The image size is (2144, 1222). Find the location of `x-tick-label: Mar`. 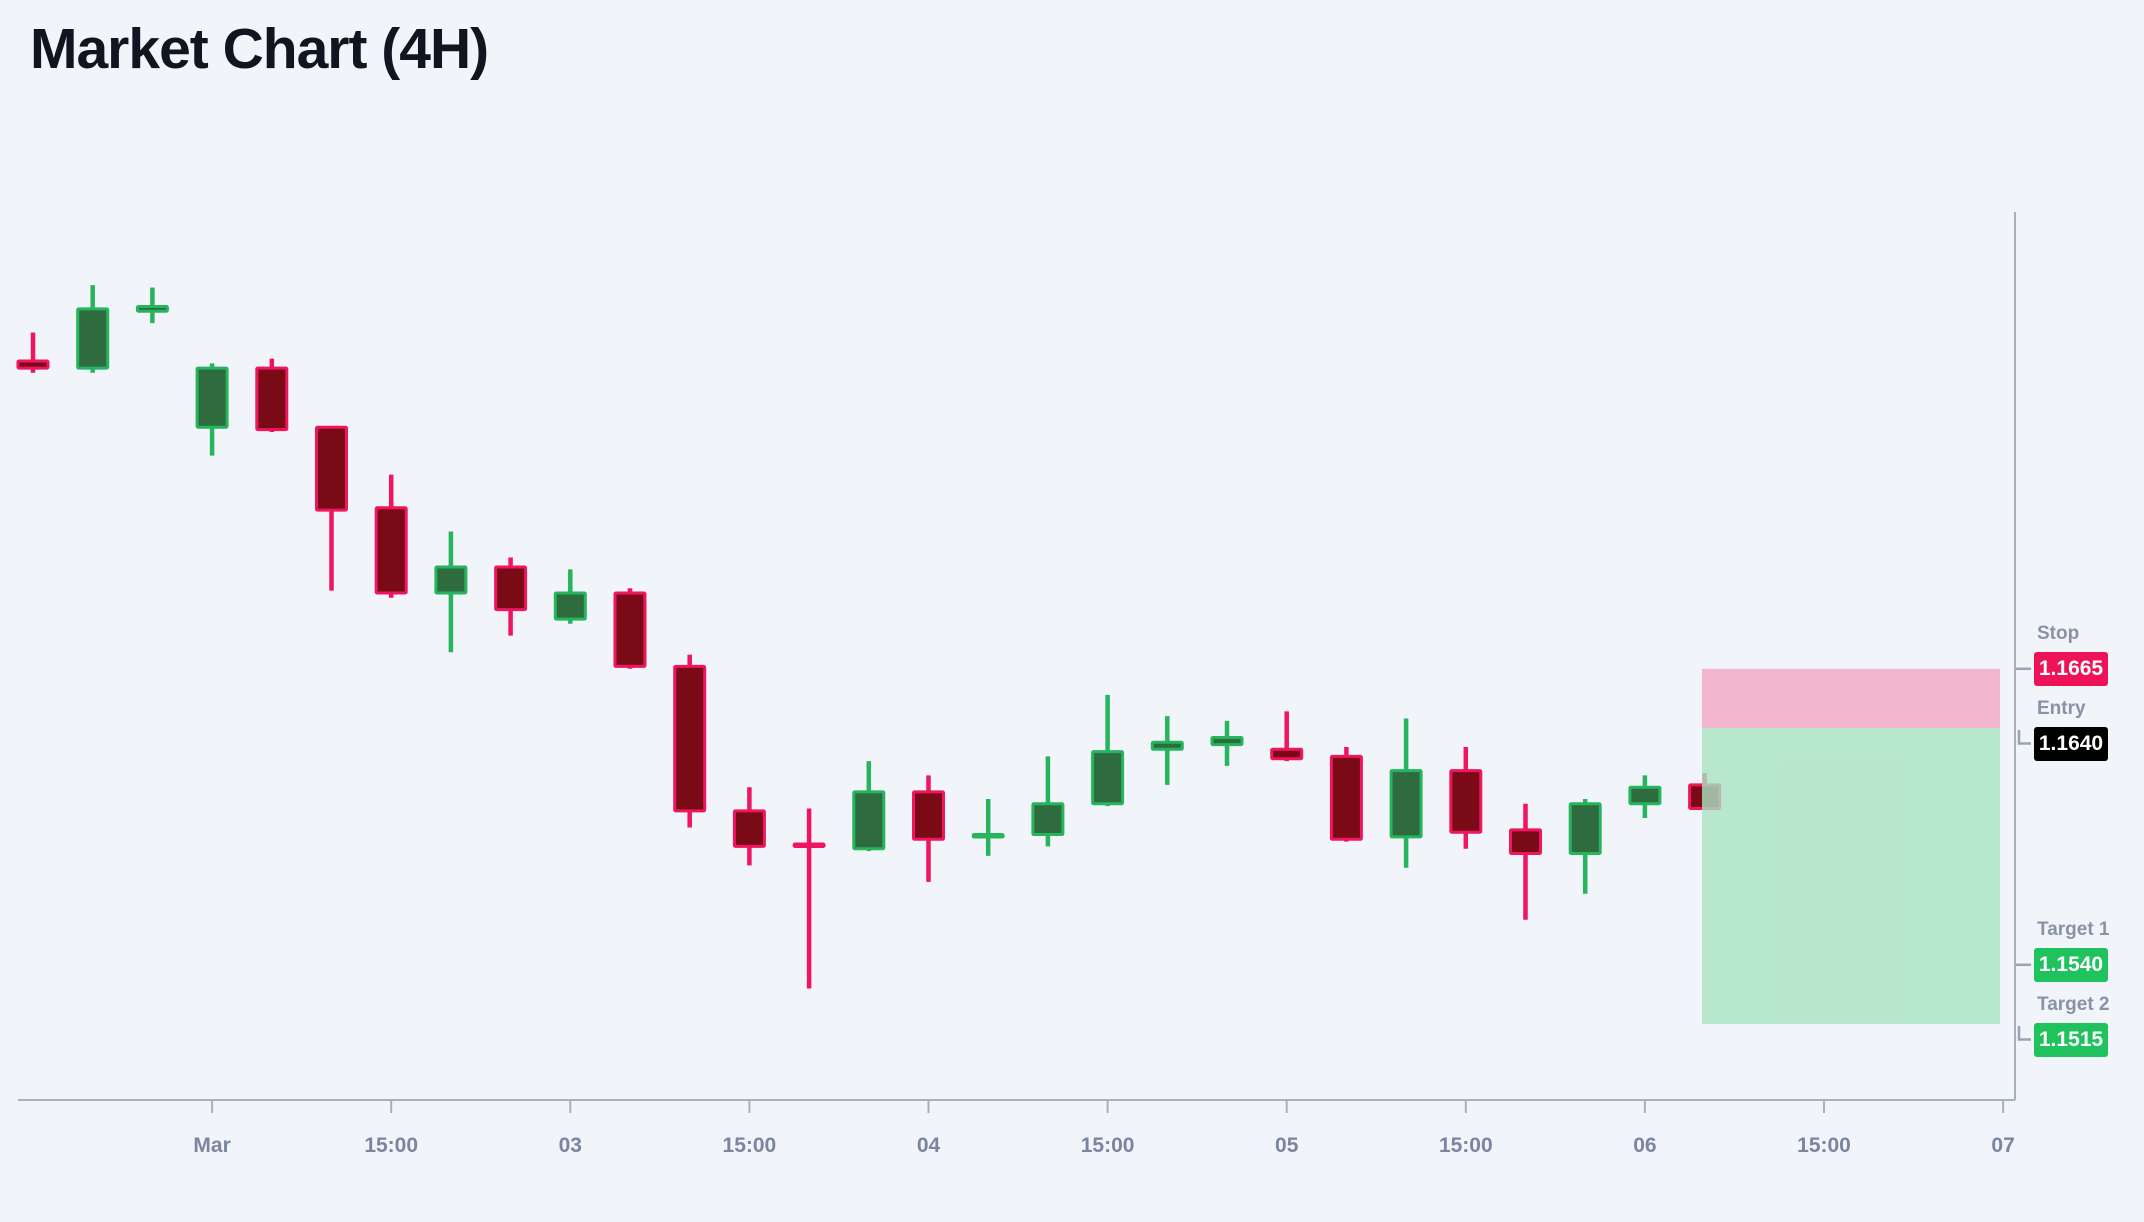

x-tick-label: Mar is located at coordinates (211, 1145).